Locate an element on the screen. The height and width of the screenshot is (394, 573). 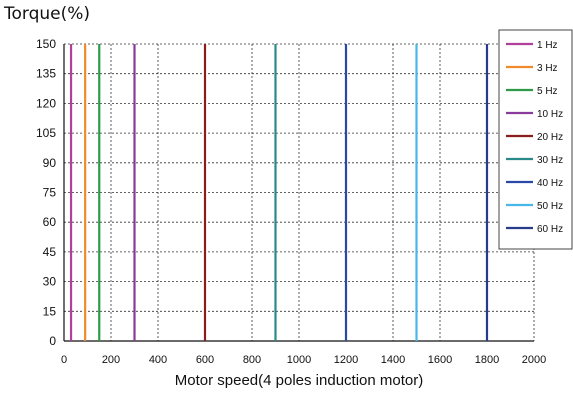
y-tick-label: 15 is located at coordinates (50, 311).